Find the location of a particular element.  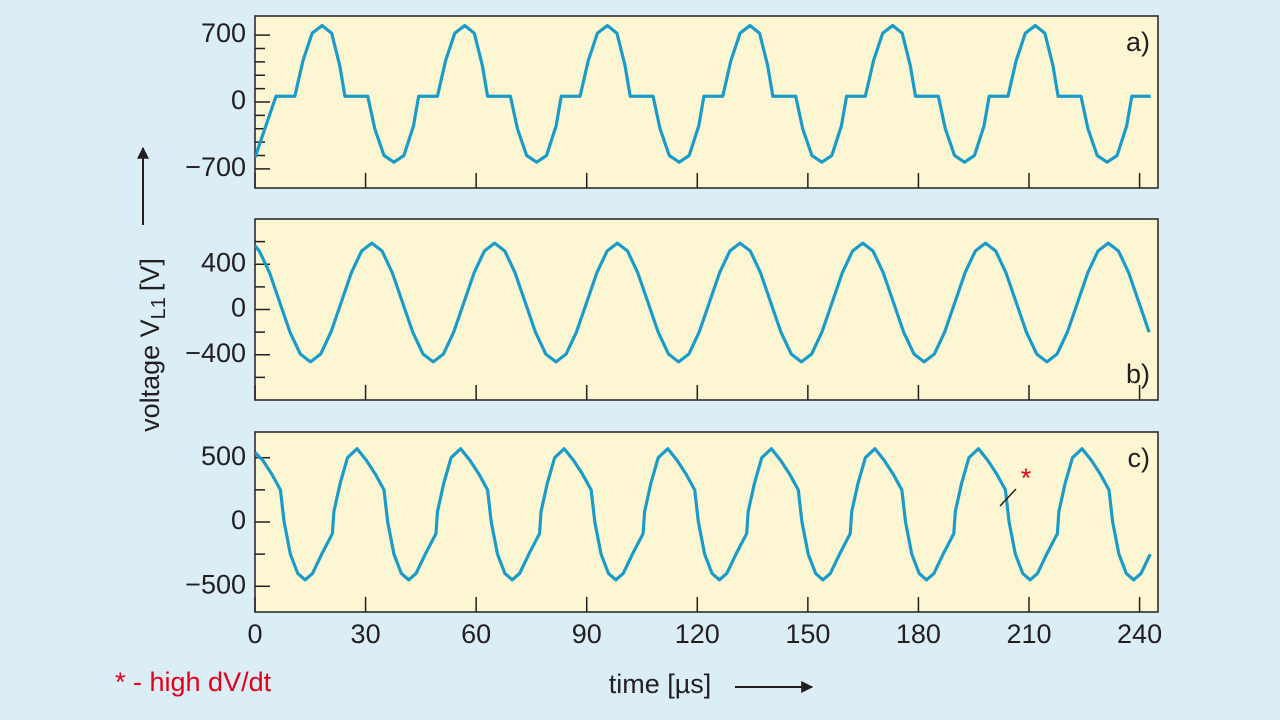

x-label: time [µs] is located at coordinates (660, 684).